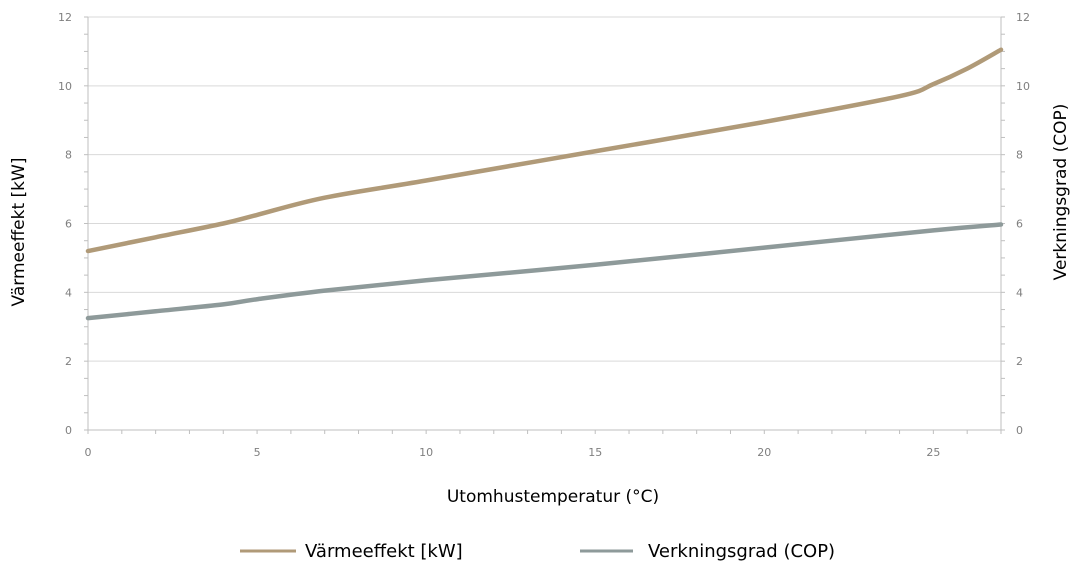 The width and height of the screenshot is (1078, 568). Describe the element at coordinates (764, 452) in the screenshot. I see `x-tick-label: 20` at that location.